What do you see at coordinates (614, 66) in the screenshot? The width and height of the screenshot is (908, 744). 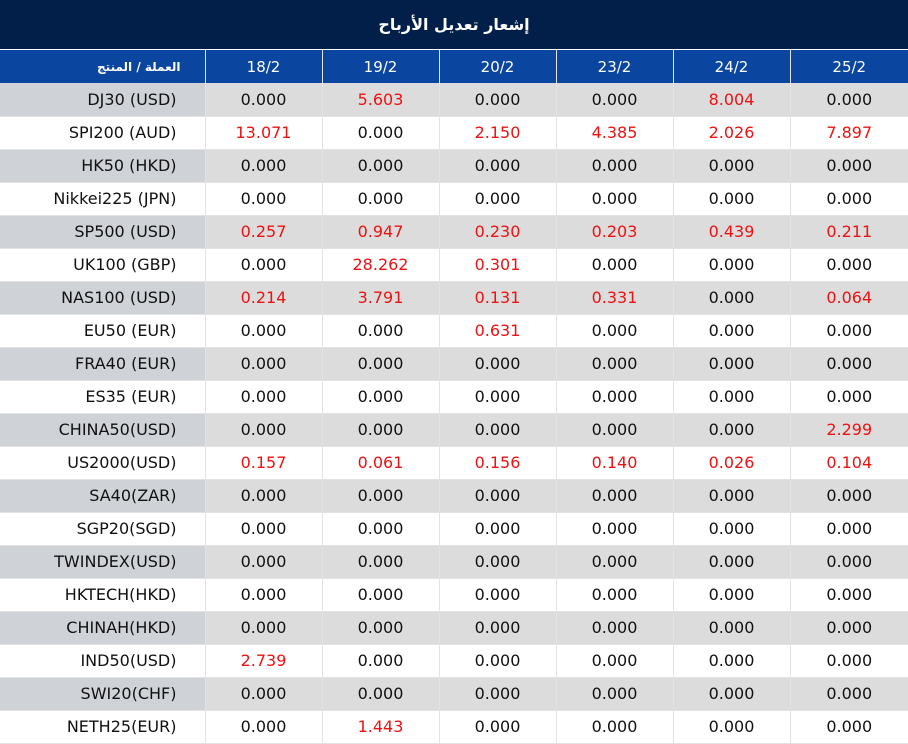 I see `column-header-date: 23/2` at bounding box center [614, 66].